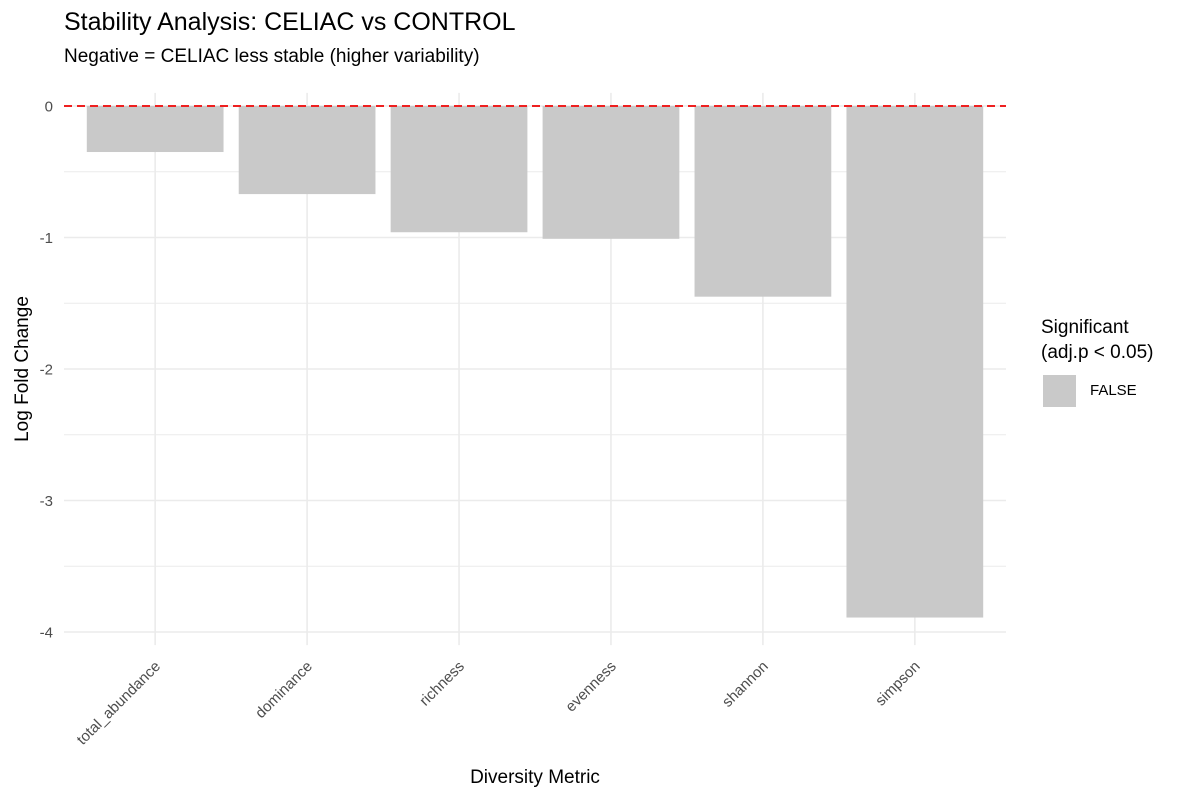 Image resolution: width=1200 pixels, height=800 pixels. What do you see at coordinates (763, 201) in the screenshot?
I see `bar-shannon` at bounding box center [763, 201].